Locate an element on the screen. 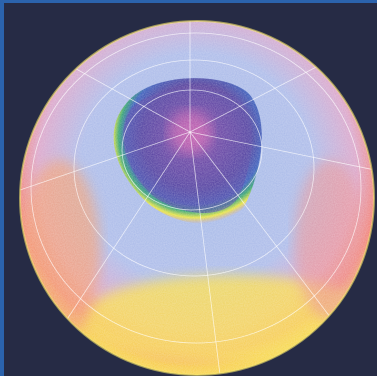 This screenshot has width=377, height=376. frame-left is located at coordinates (2, 188).